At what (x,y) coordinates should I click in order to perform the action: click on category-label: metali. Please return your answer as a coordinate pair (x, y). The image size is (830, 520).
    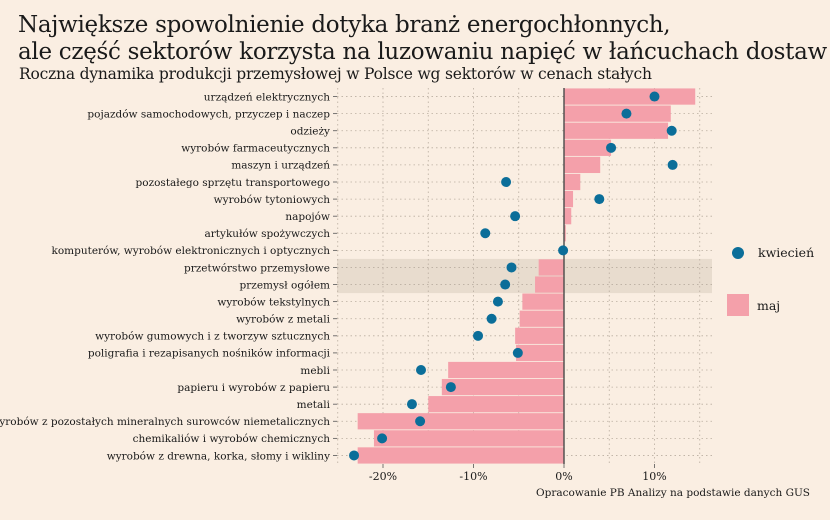
    Looking at the image, I should click on (314, 405).